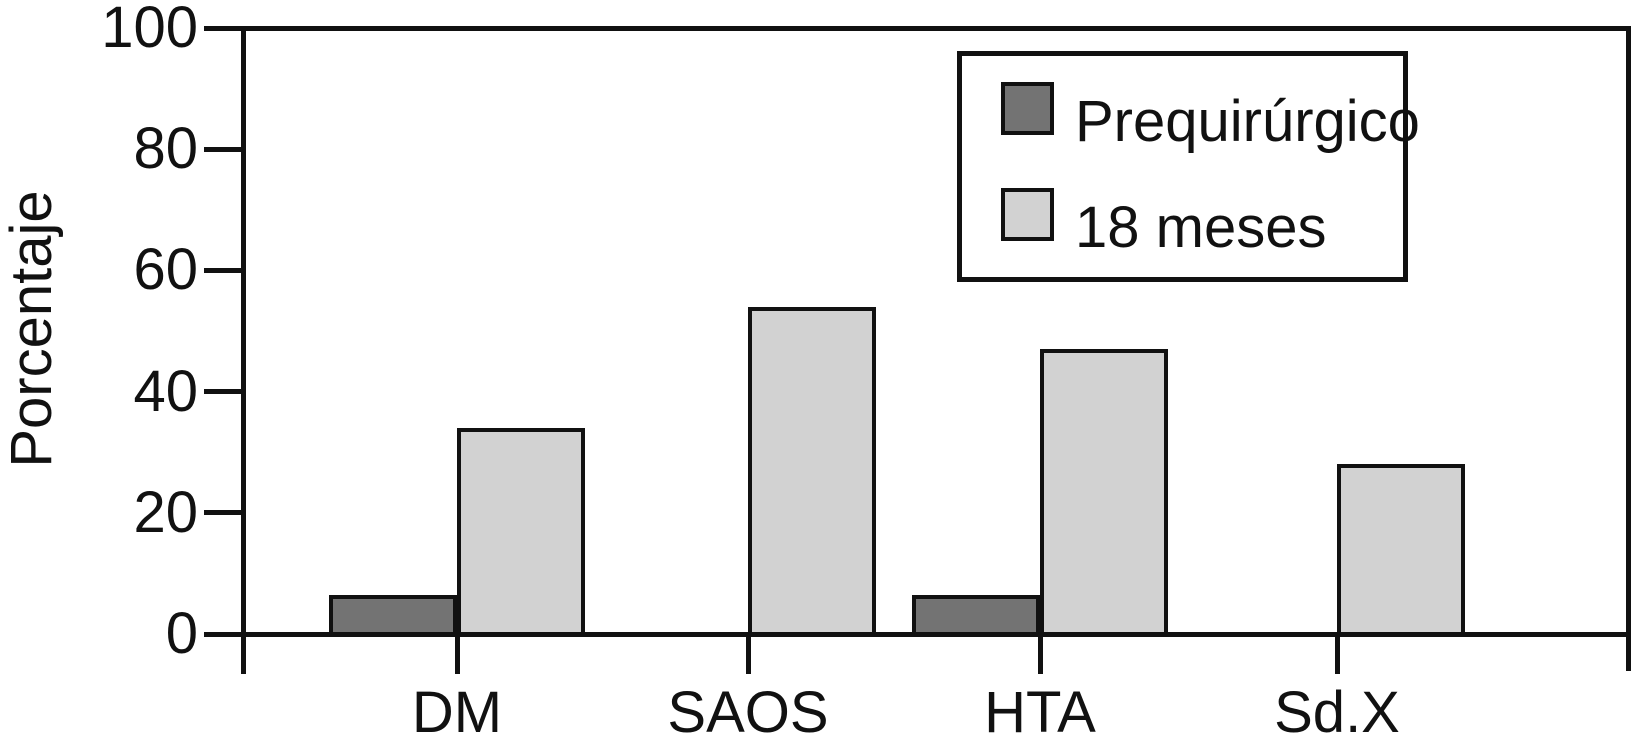 The image size is (1633, 753). Describe the element at coordinates (812, 471) in the screenshot. I see `bar-saos-series1` at that location.